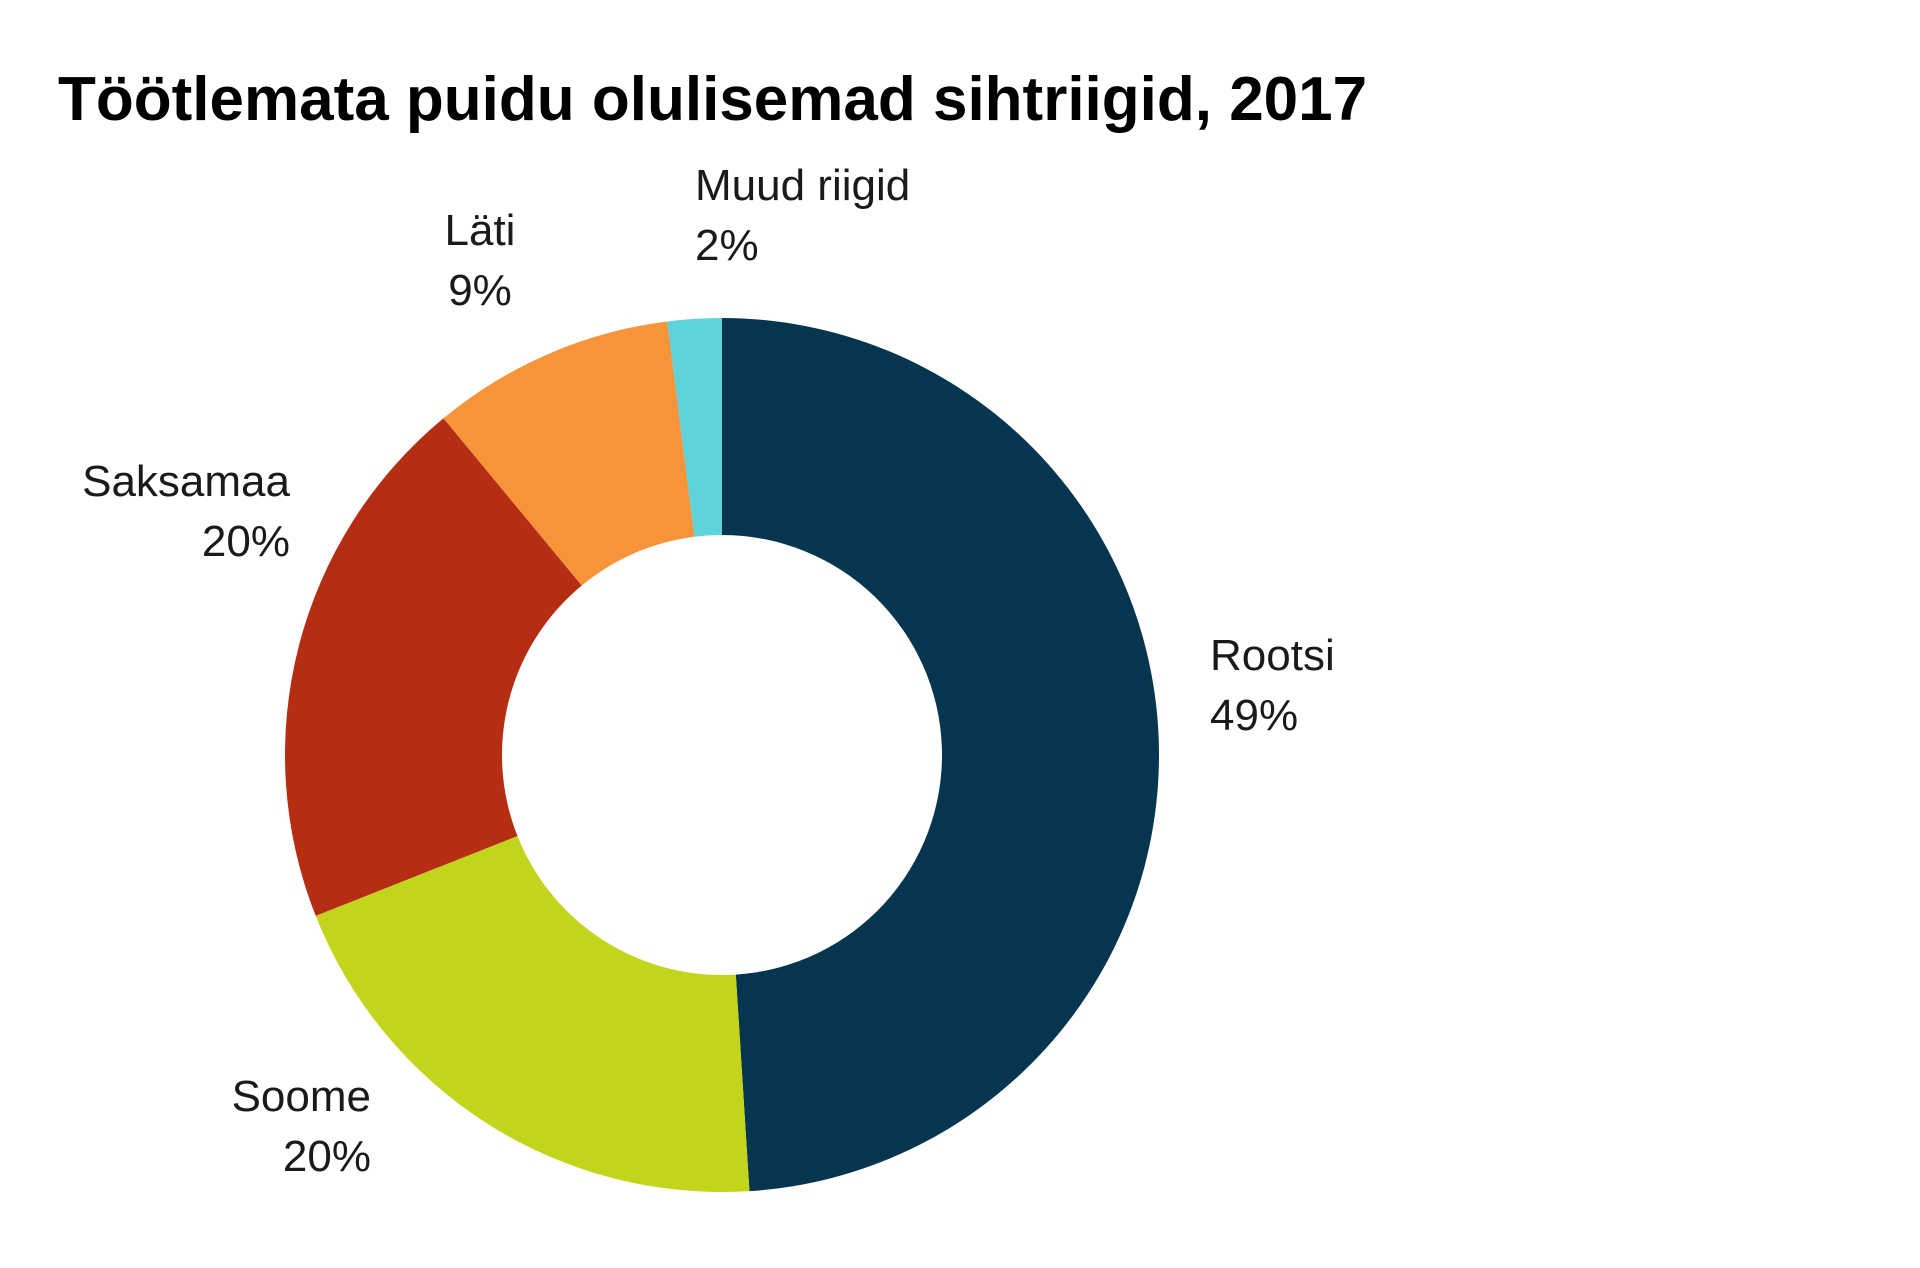 The image size is (1920, 1268). Describe the element at coordinates (727, 245) in the screenshot. I see `slice-value-label: 2%` at that location.